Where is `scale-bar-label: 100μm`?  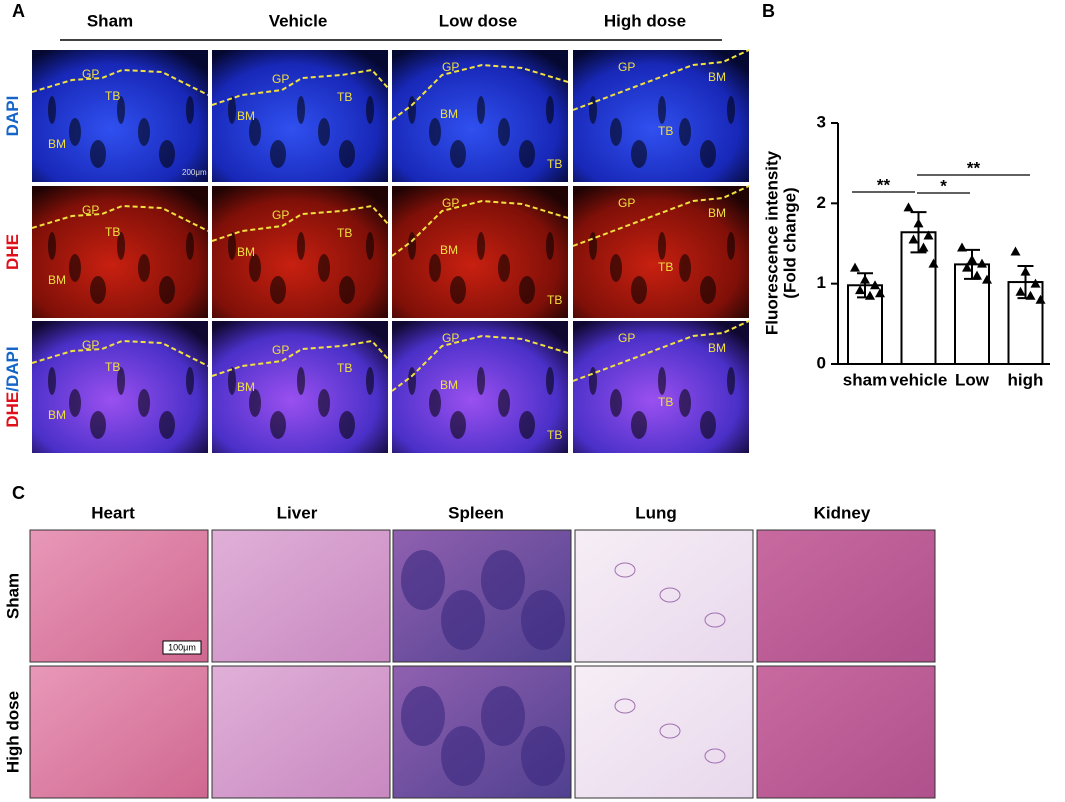 scale-bar-label: 100μm is located at coordinates (182, 647).